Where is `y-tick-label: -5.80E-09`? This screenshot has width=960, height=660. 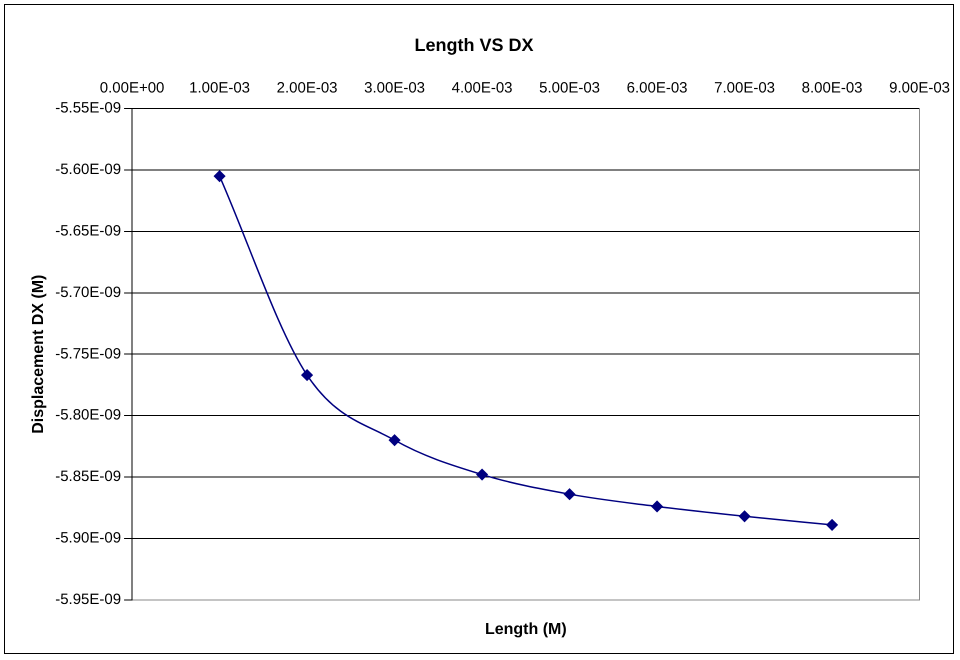 y-tick-label: -5.80E-09 is located at coordinates (88, 415).